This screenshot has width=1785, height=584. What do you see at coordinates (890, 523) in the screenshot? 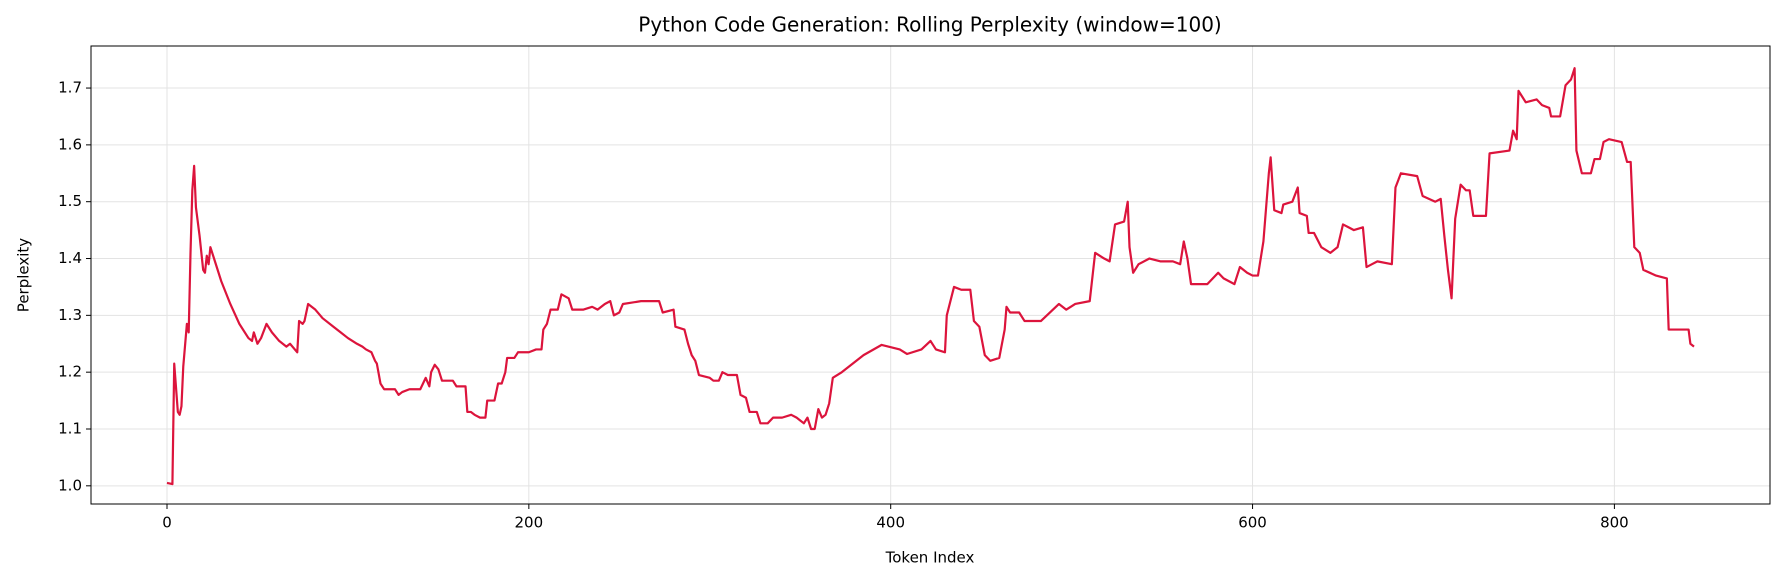
I see `x-tick-label: 400` at bounding box center [890, 523].